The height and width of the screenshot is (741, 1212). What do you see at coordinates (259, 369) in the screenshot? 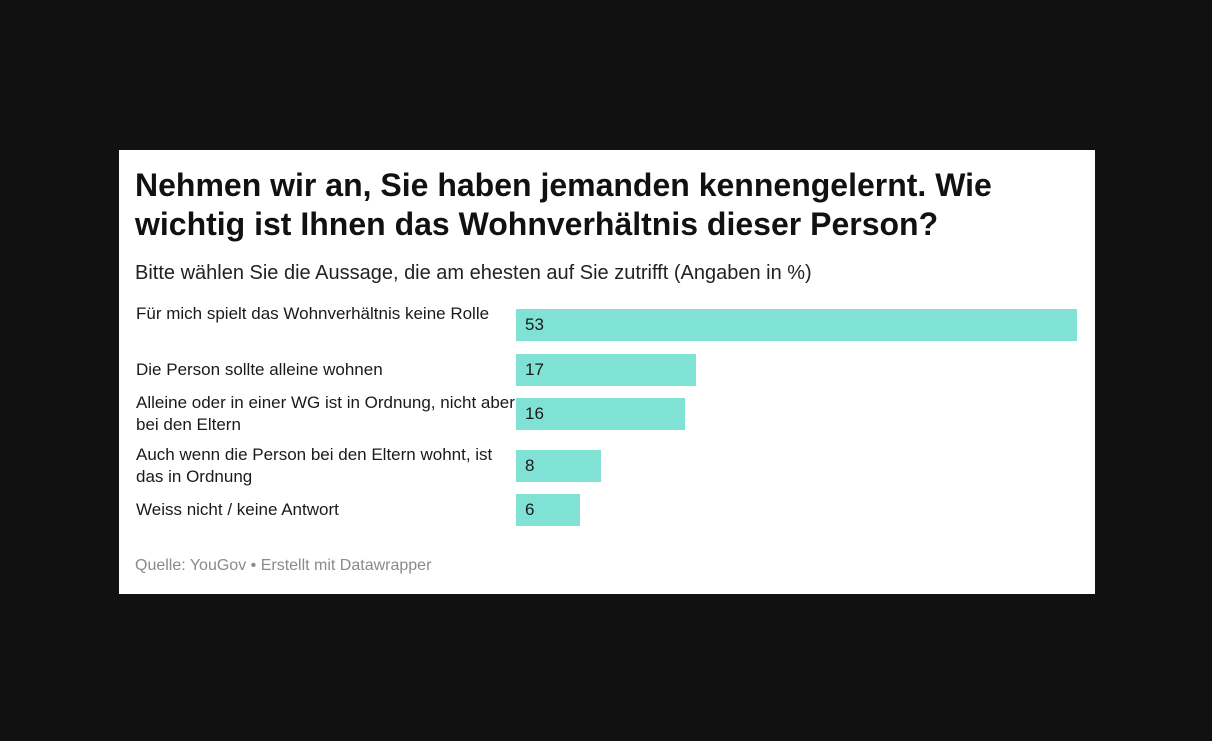
I see `category-label: Die Person sollte alleine wohnen` at bounding box center [259, 369].